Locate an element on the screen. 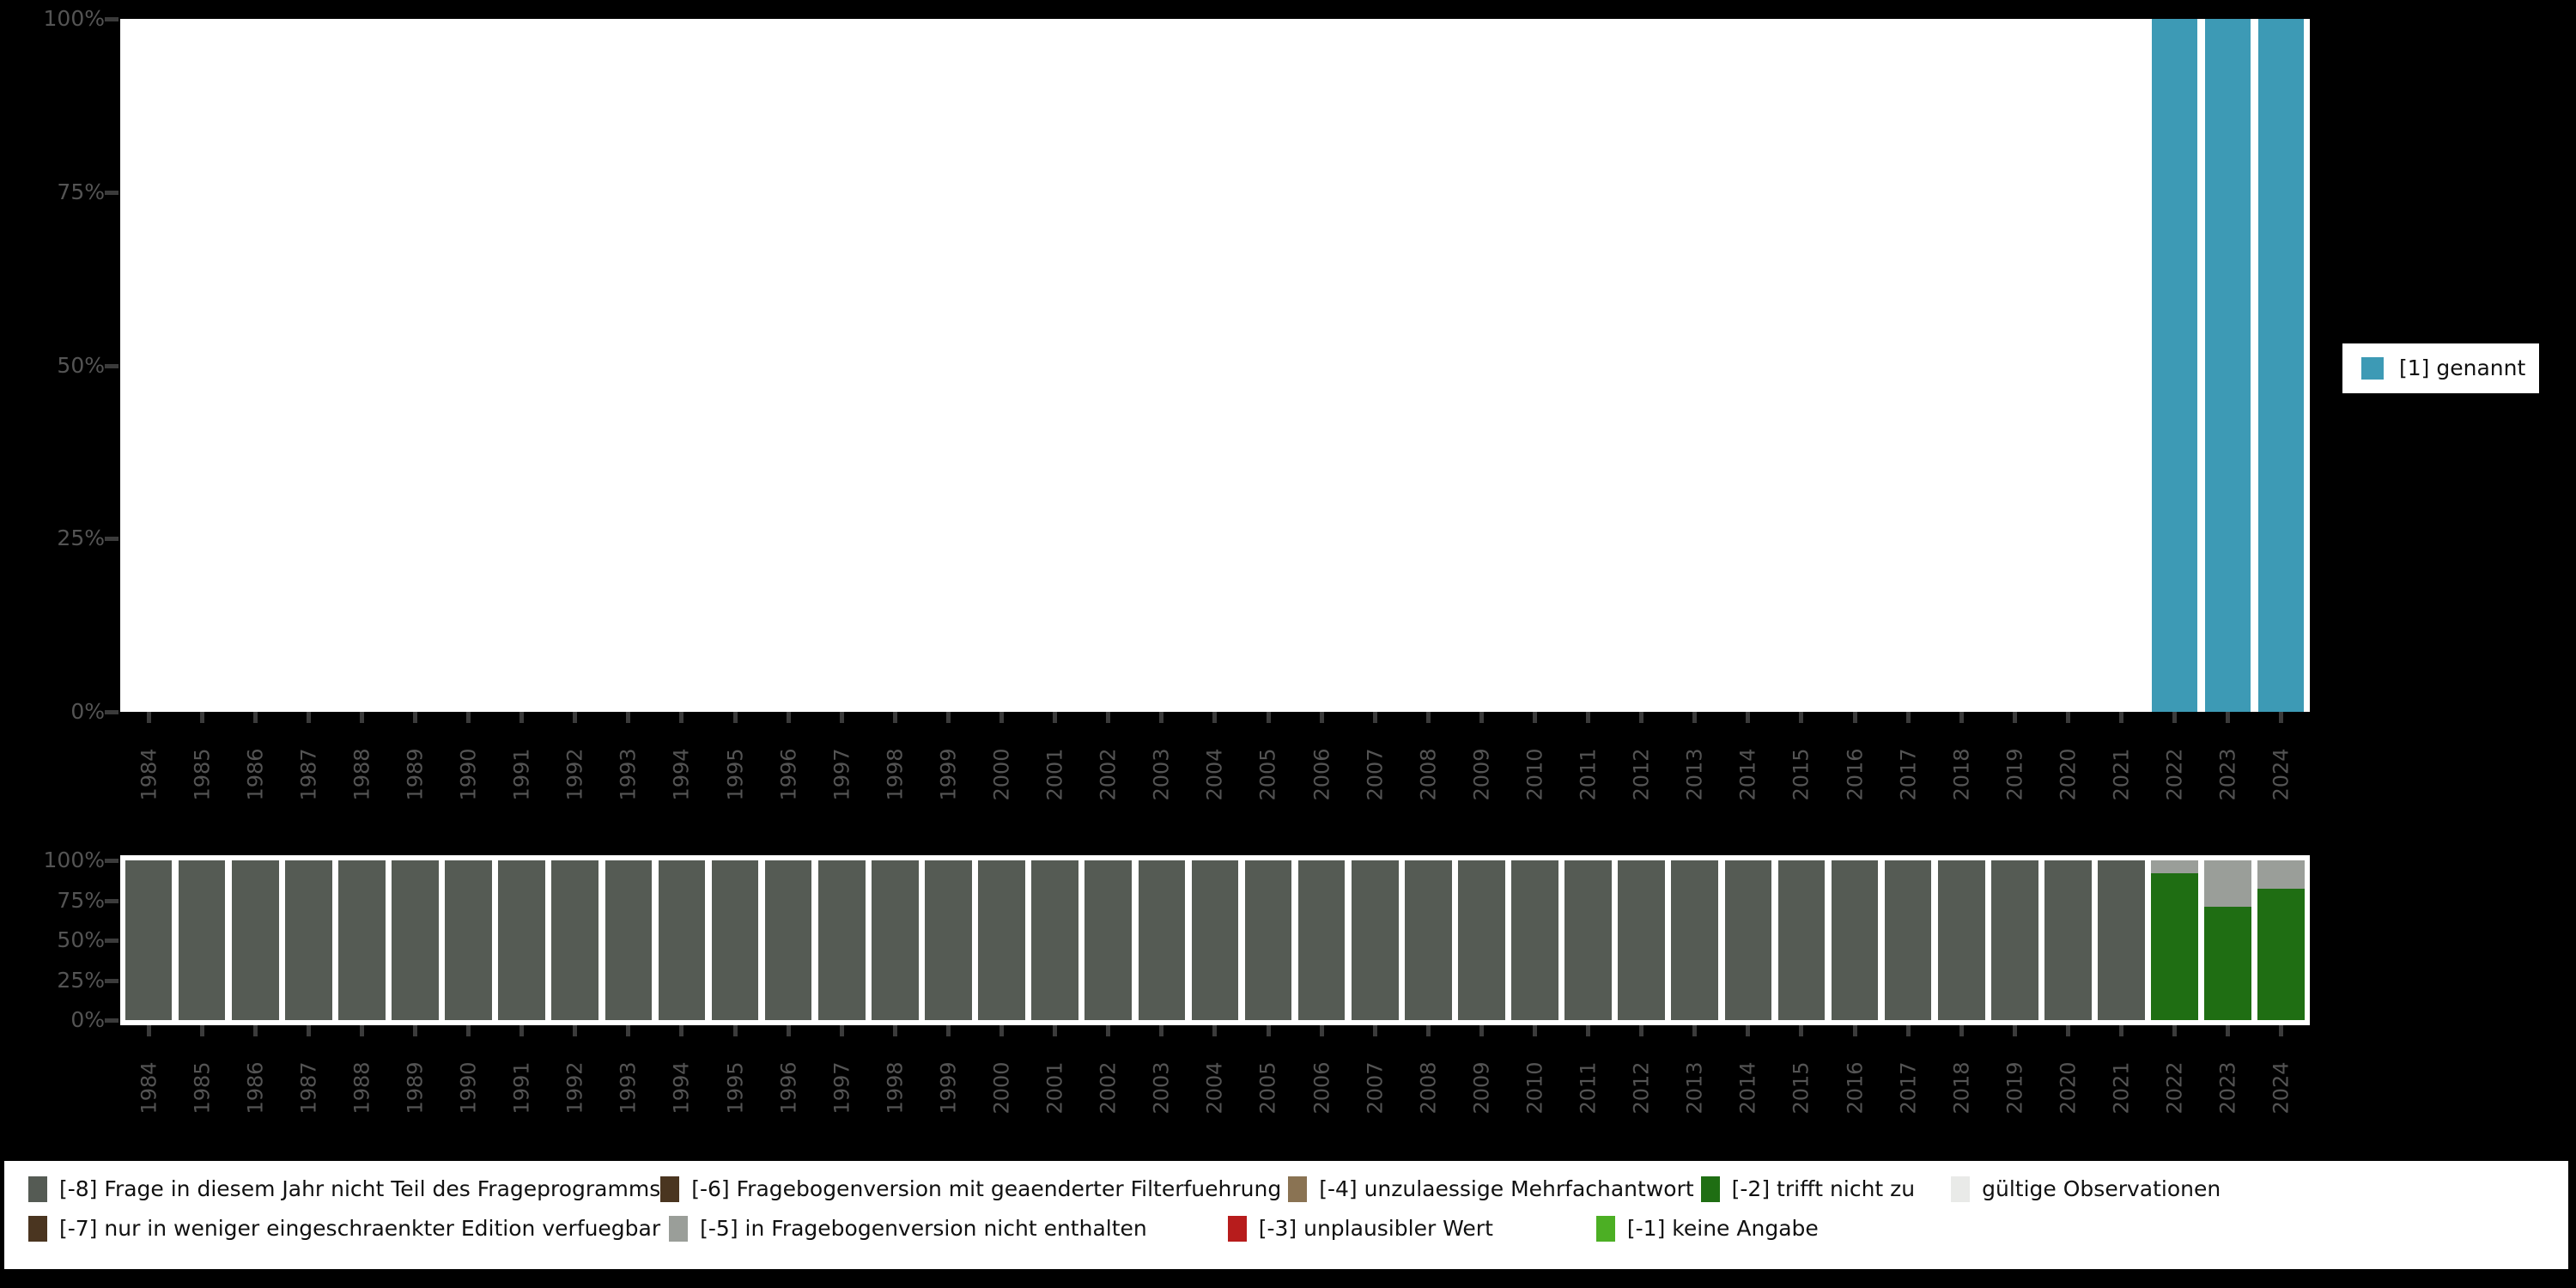 This screenshot has height=1288, width=2576. x-axis-tick-label: 2005 is located at coordinates (1268, 775).